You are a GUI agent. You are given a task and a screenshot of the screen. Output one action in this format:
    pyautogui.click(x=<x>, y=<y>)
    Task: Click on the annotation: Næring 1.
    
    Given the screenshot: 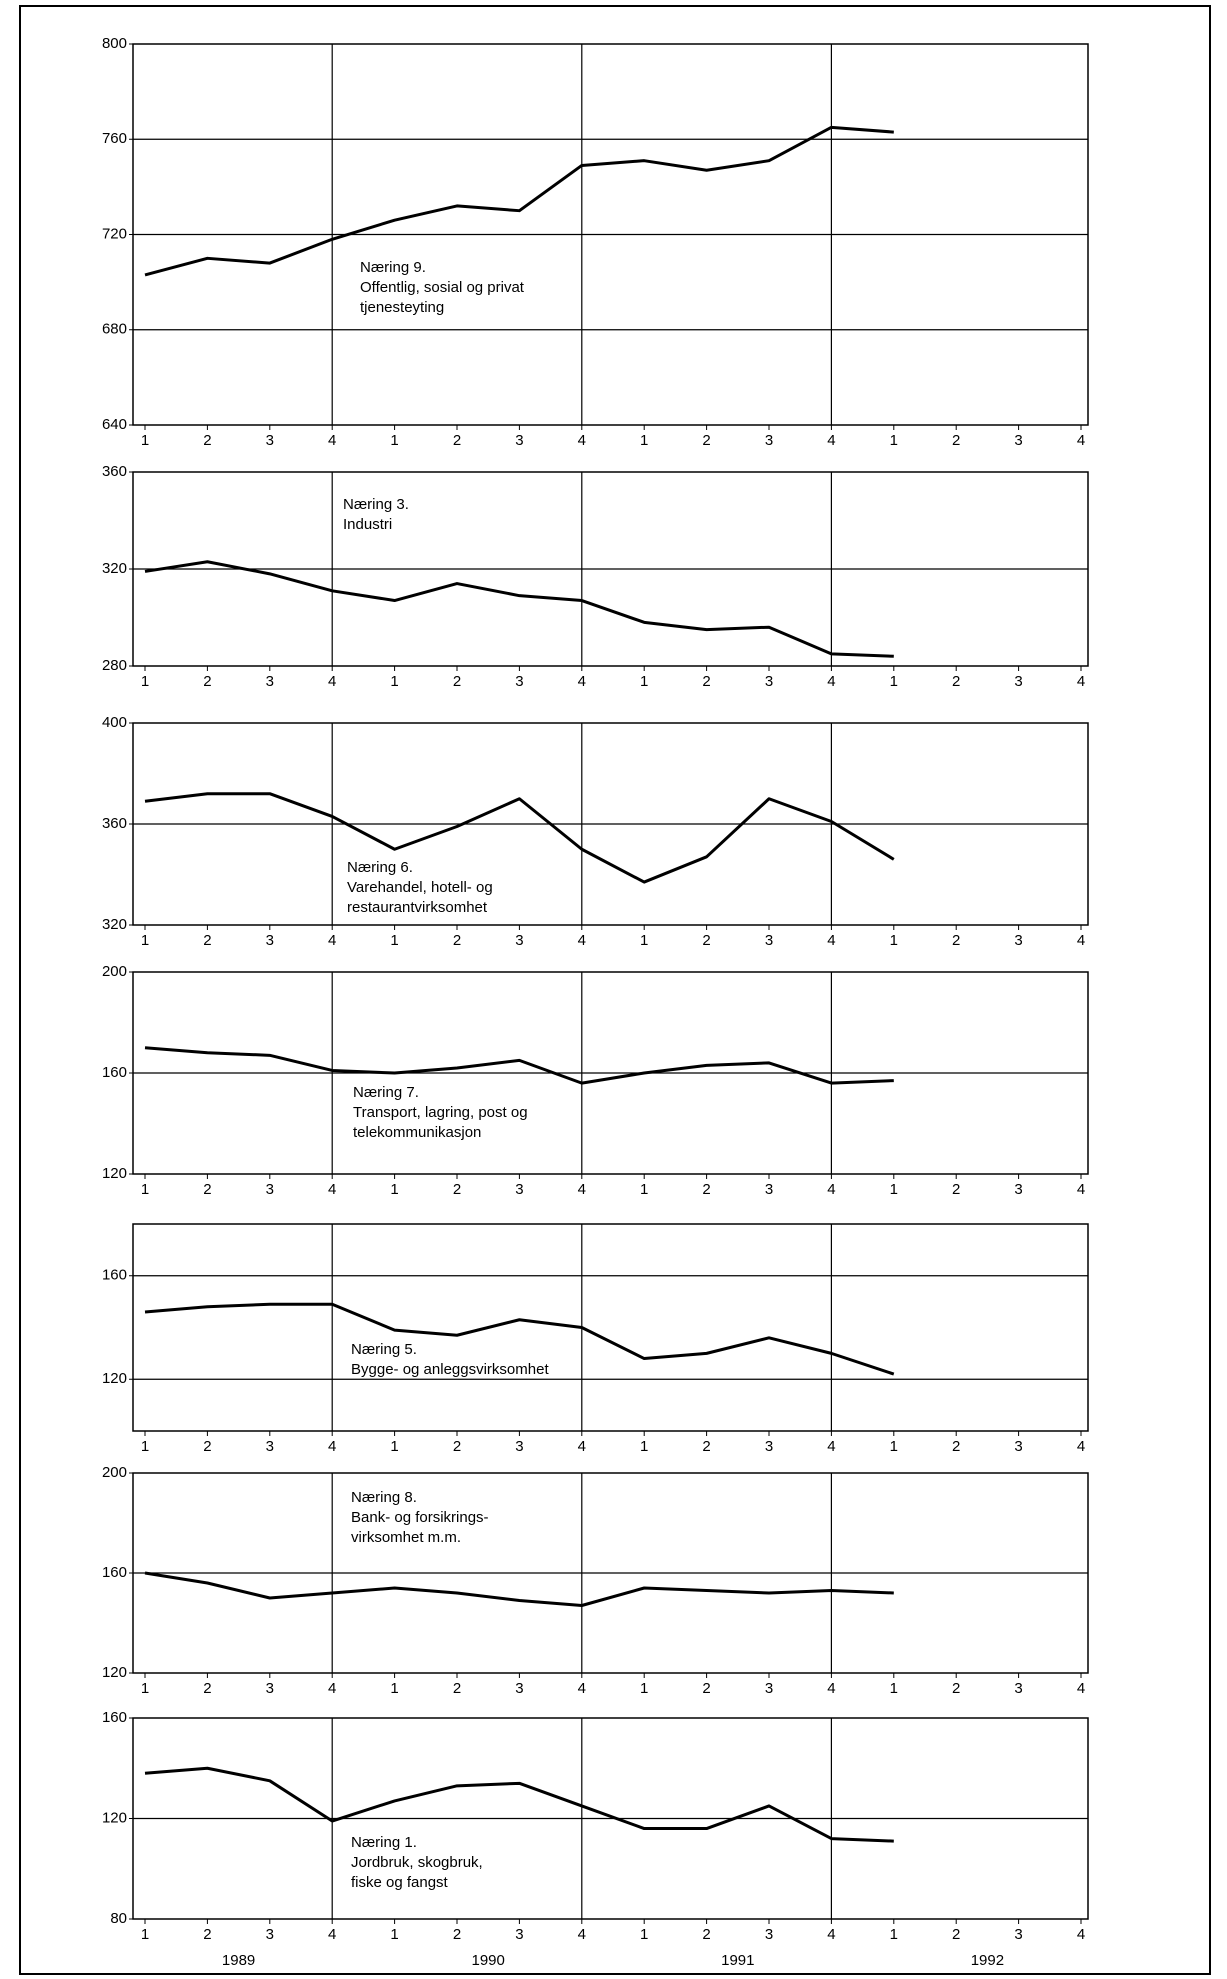 What is the action you would take?
    pyautogui.click(x=384, y=1842)
    